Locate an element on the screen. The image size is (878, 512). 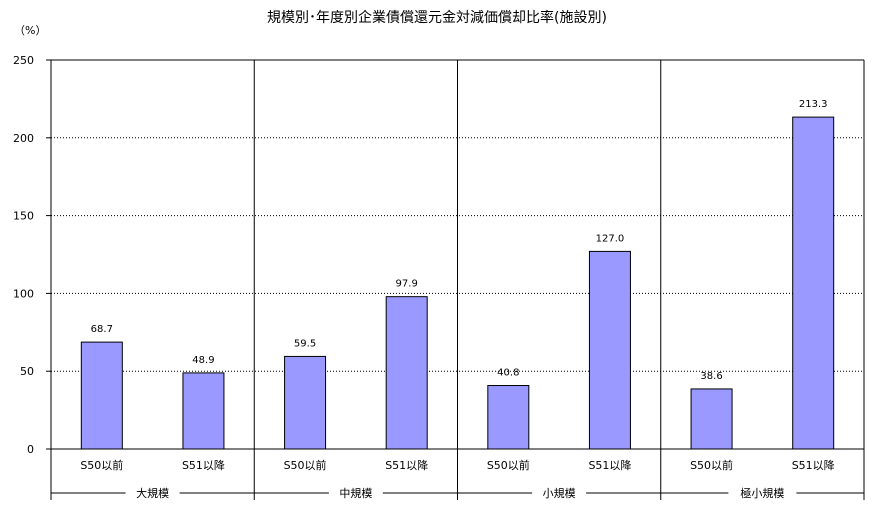
y-tick-label: 150 is located at coordinates (23, 216).